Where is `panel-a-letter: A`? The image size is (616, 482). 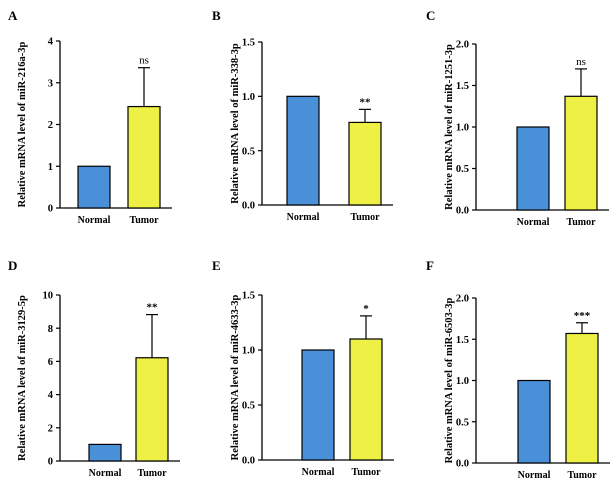
panel-a-letter: A is located at coordinates (13, 15).